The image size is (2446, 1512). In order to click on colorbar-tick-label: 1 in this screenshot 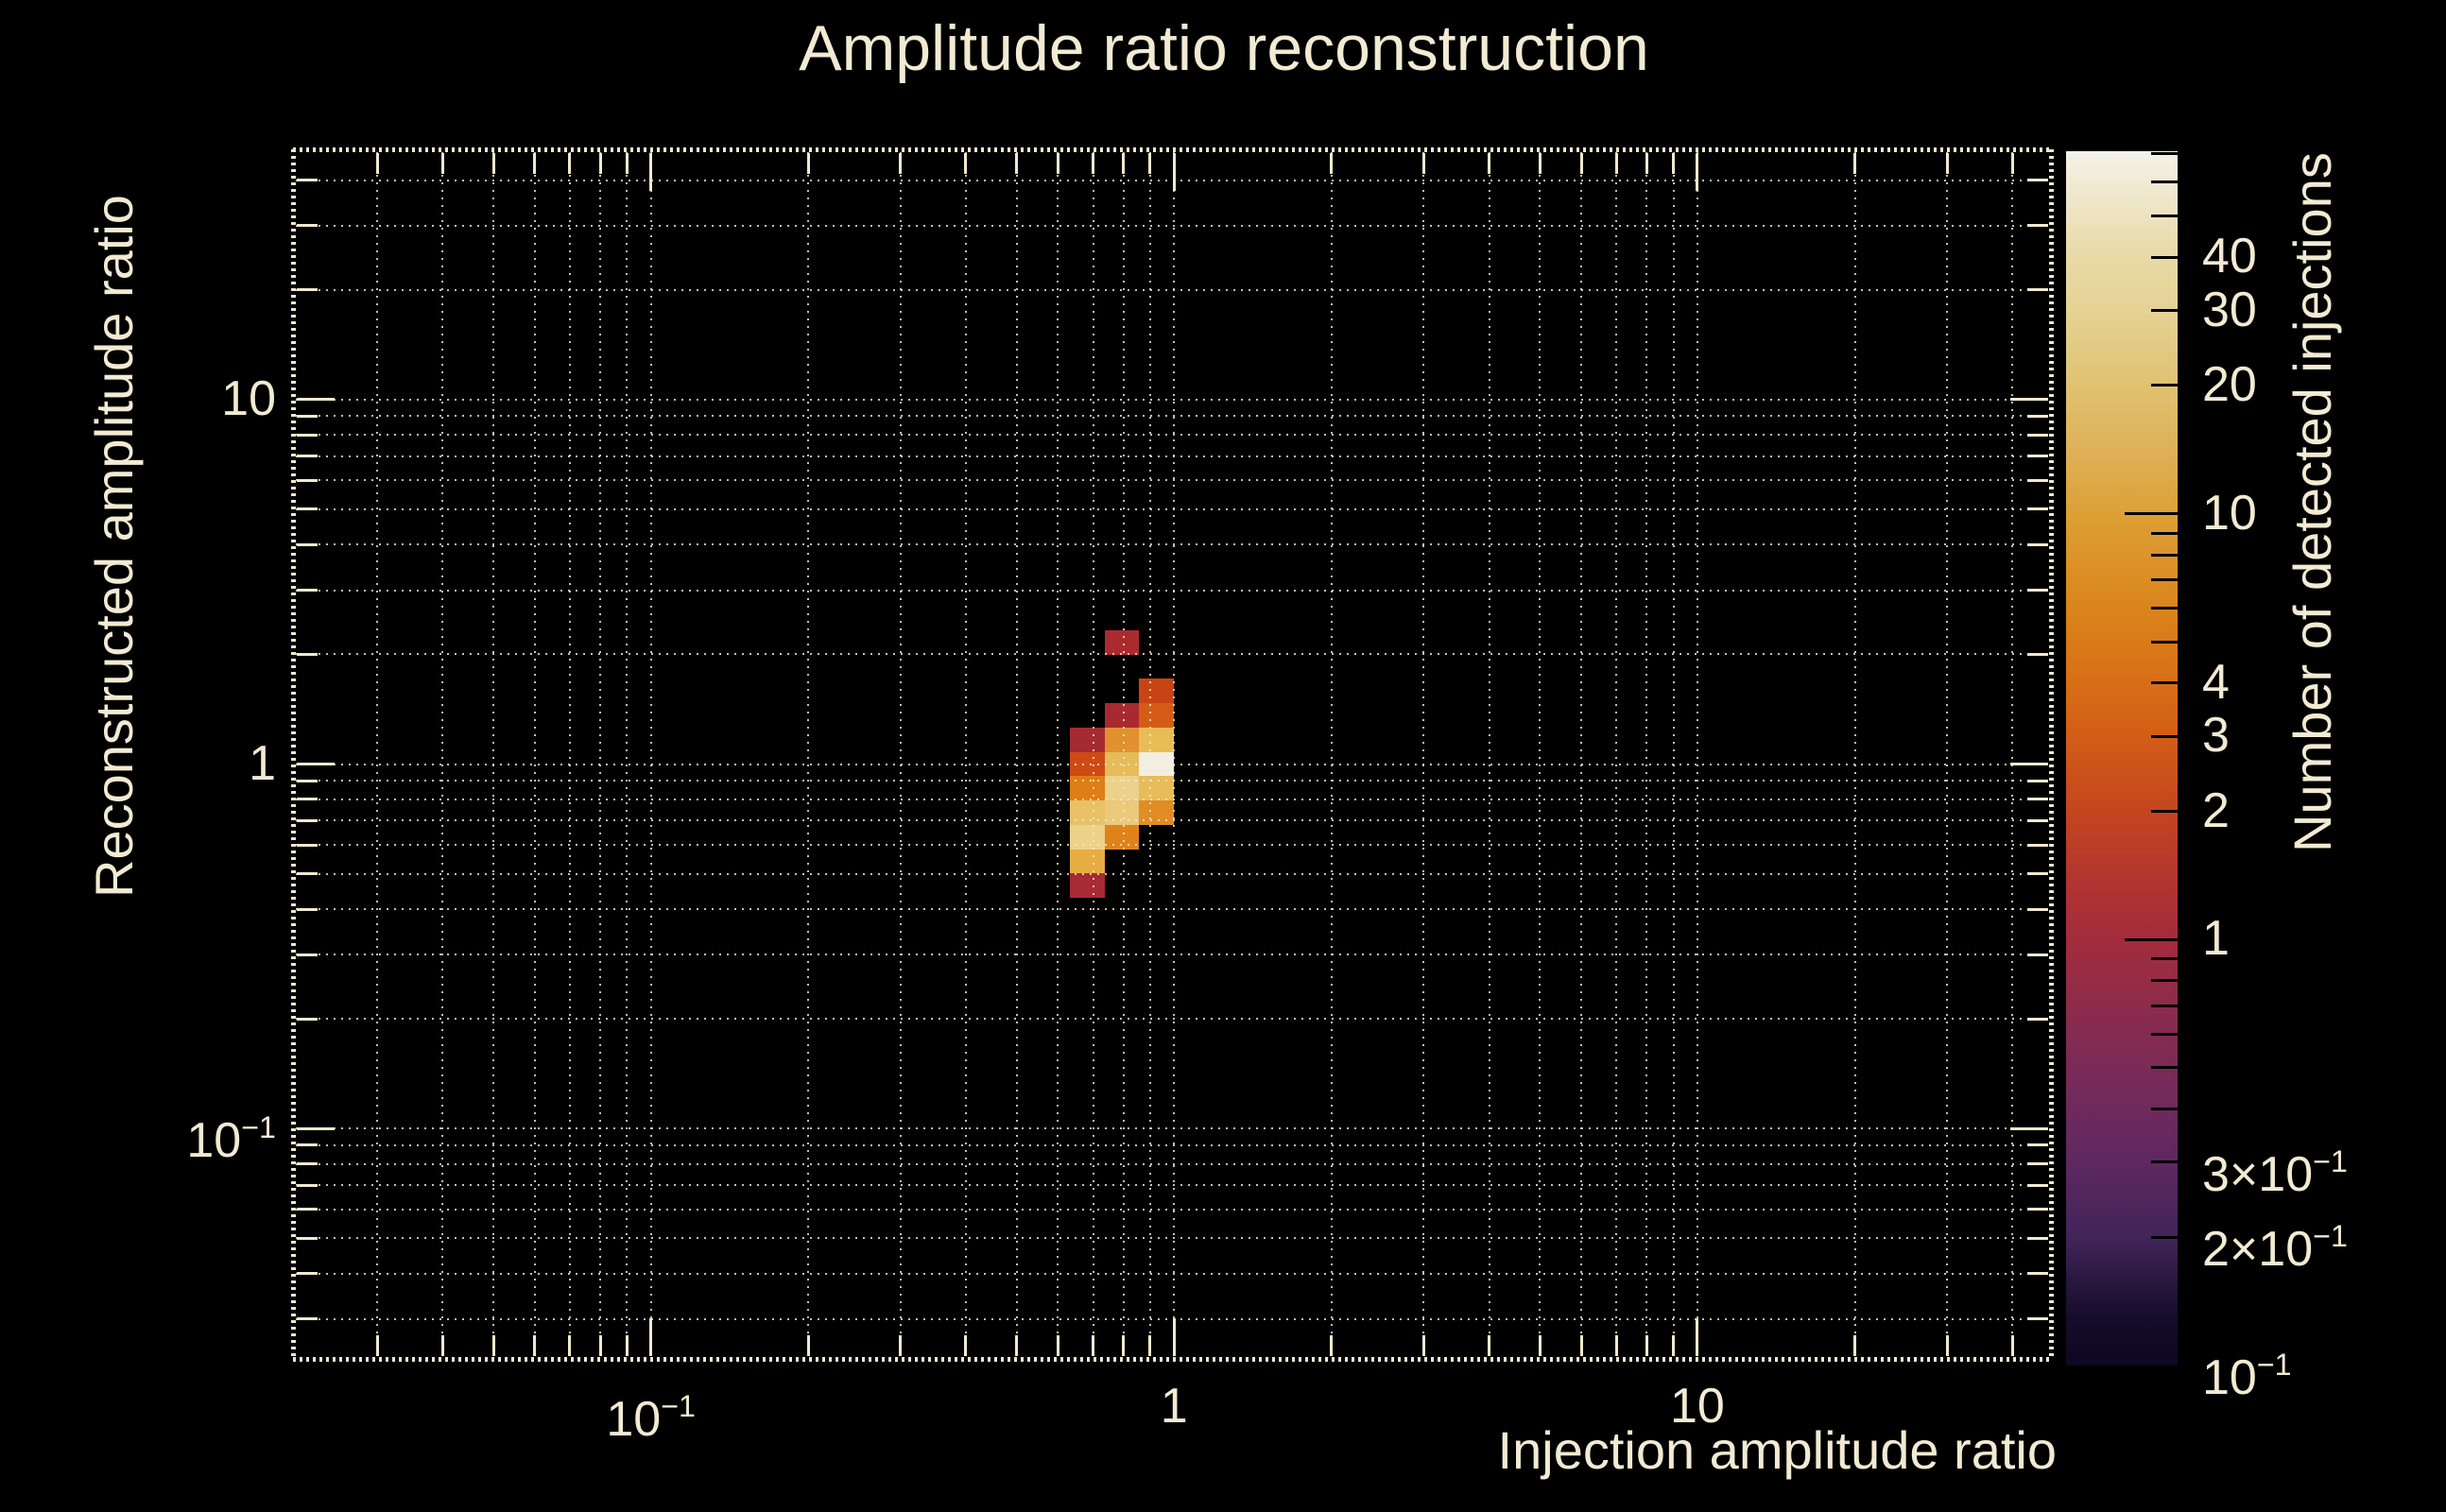, I will do `click(2216, 938)`.